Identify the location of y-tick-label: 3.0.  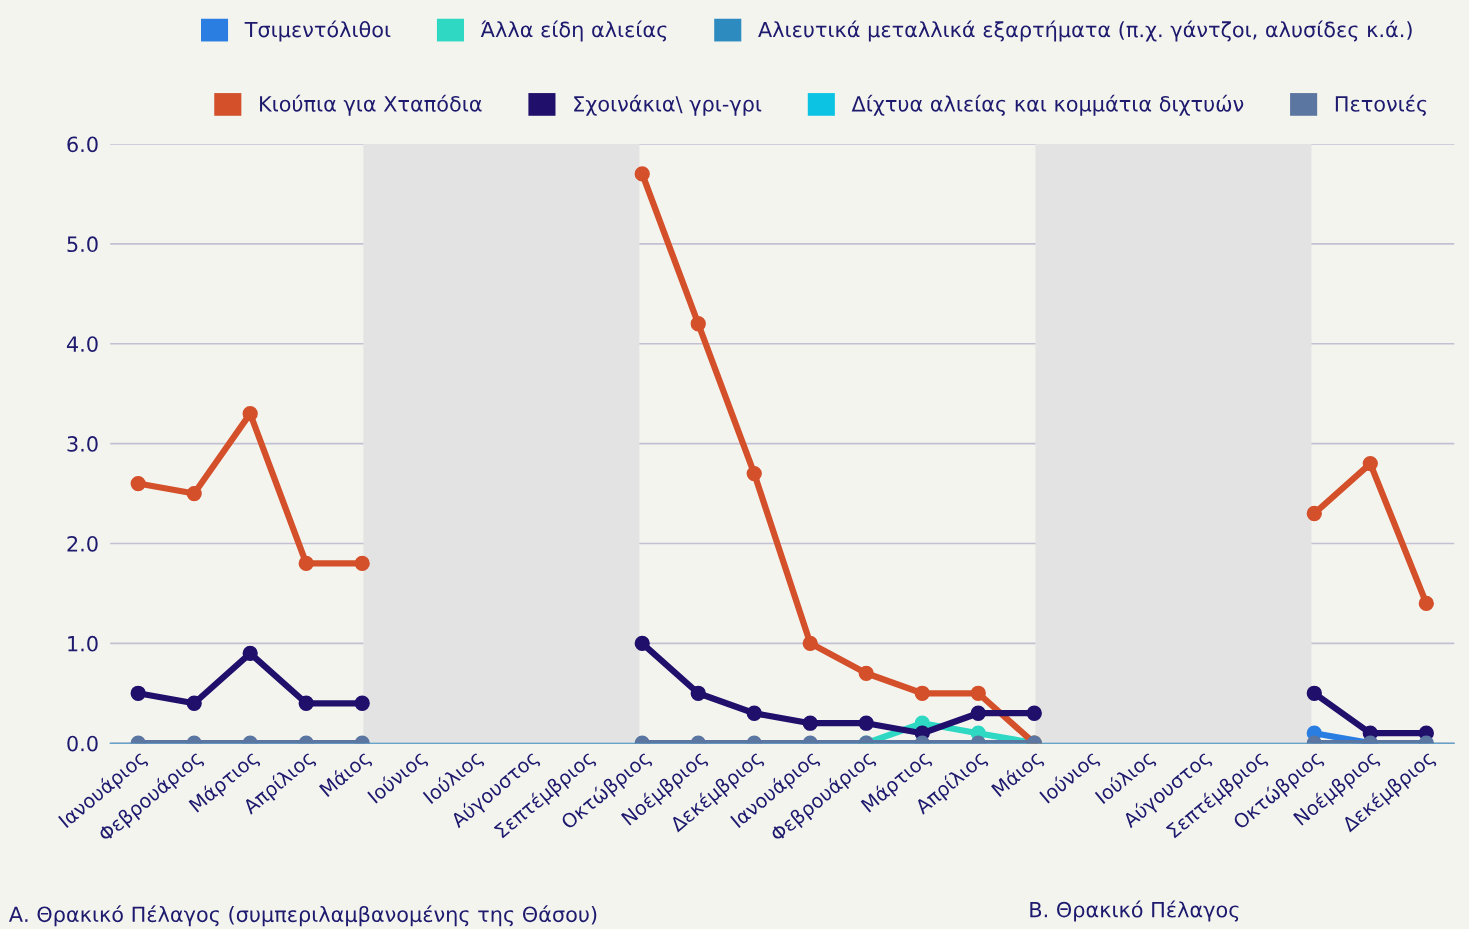
(82, 444).